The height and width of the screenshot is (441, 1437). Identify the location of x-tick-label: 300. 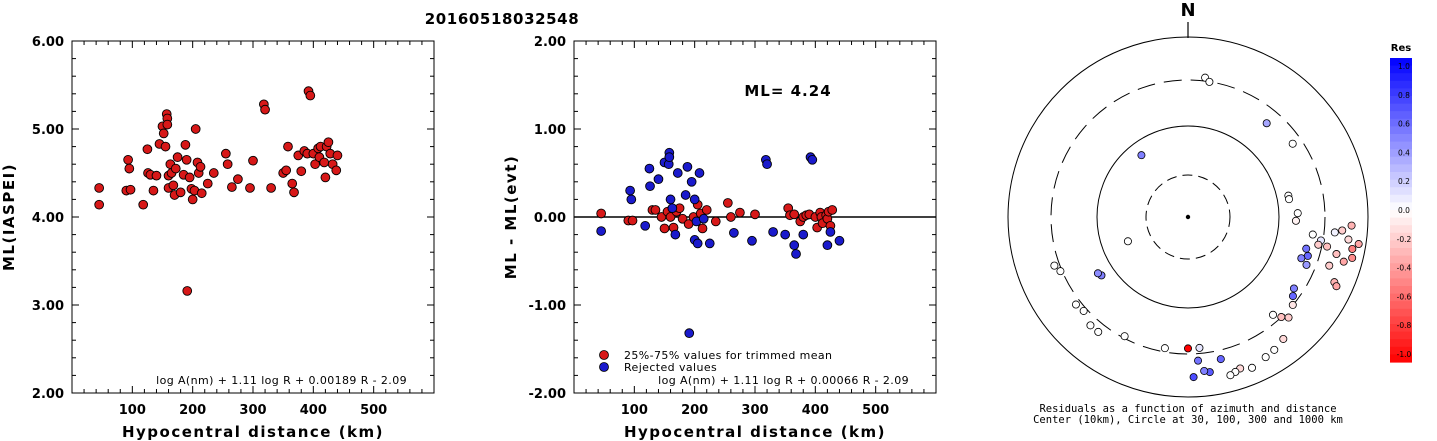
(754, 410).